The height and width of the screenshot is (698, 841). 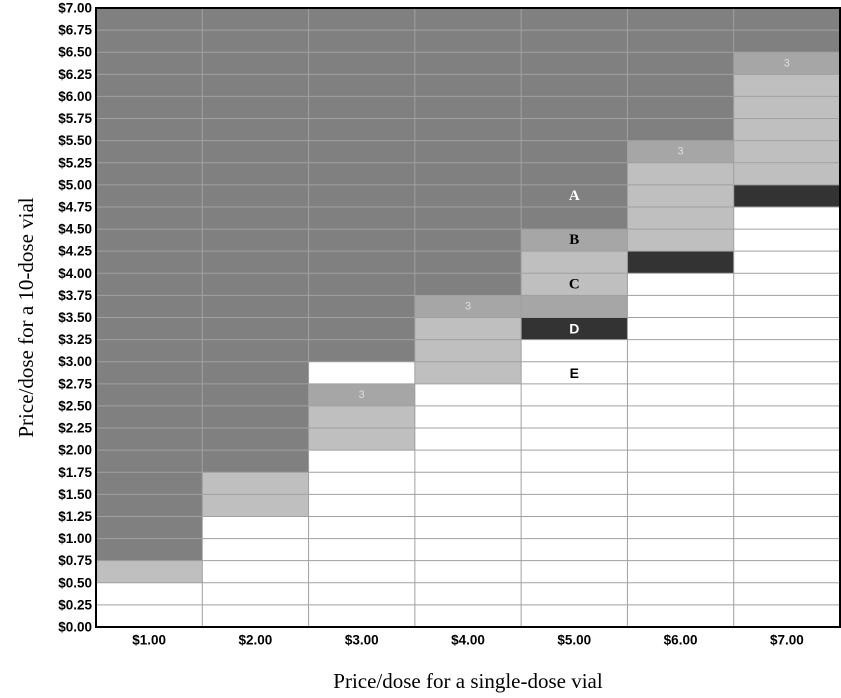 What do you see at coordinates (75, 538) in the screenshot?
I see `y-tick-label: $1.00` at bounding box center [75, 538].